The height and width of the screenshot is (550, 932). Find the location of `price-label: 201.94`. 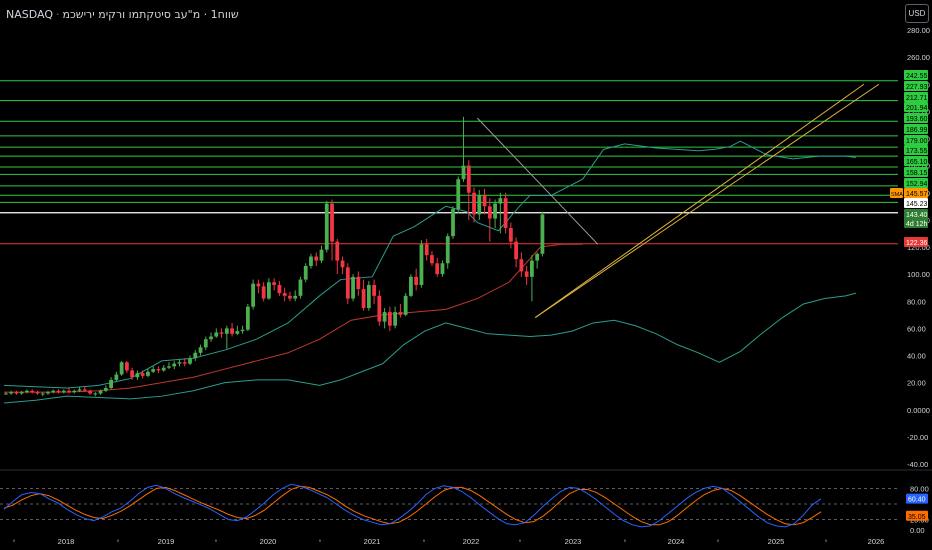

price-label: 201.94 is located at coordinates (917, 108).